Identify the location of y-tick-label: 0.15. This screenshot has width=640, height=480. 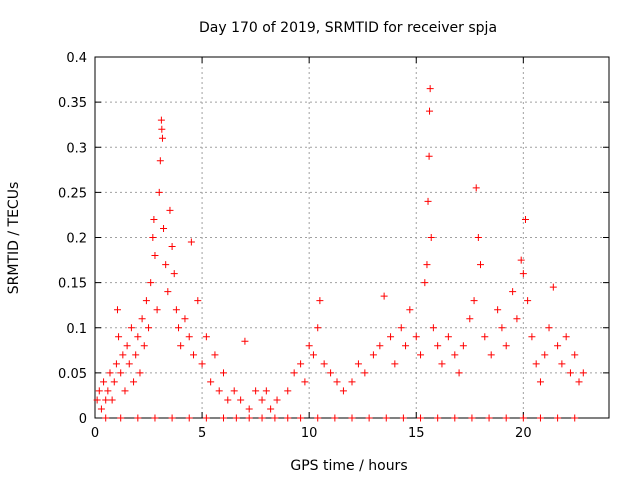
(72, 284).